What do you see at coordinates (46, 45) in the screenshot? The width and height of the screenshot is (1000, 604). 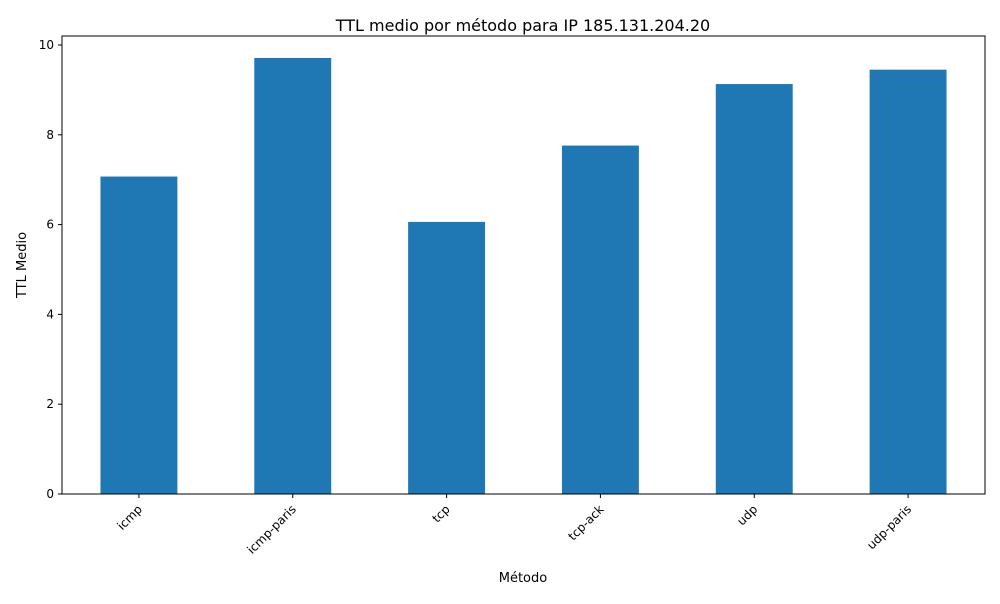 I see `y-tick-label: 10` at bounding box center [46, 45].